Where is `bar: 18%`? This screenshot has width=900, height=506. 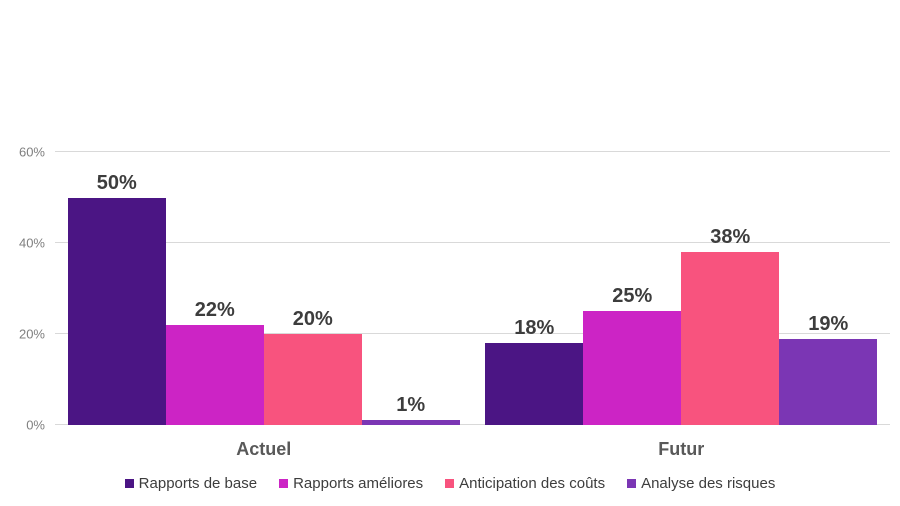 bar: 18% is located at coordinates (534, 371).